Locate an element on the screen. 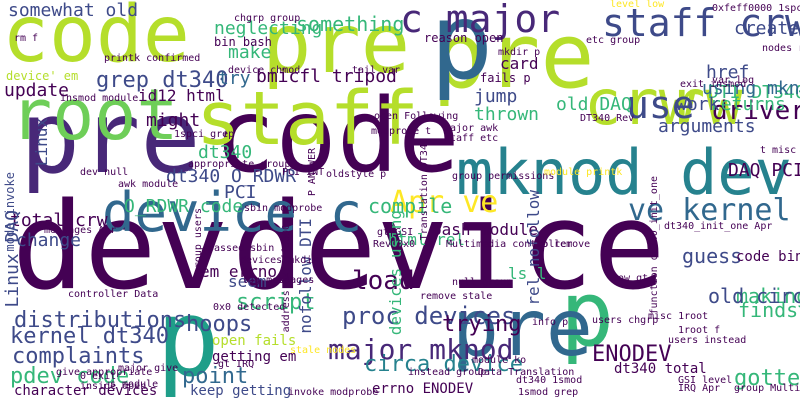 The height and width of the screenshot is (400, 800). cloud-word: returns is located at coordinates (748, 104).